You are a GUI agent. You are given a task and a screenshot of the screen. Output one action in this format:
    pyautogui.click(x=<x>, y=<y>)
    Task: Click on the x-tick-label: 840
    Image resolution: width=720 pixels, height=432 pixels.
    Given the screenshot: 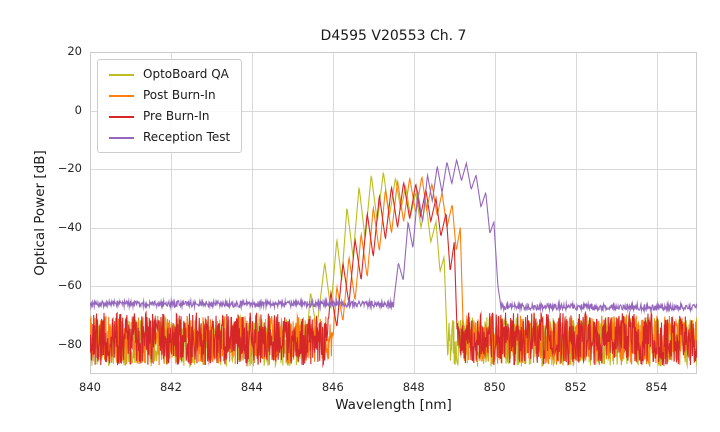 What is the action you would take?
    pyautogui.click(x=90, y=387)
    